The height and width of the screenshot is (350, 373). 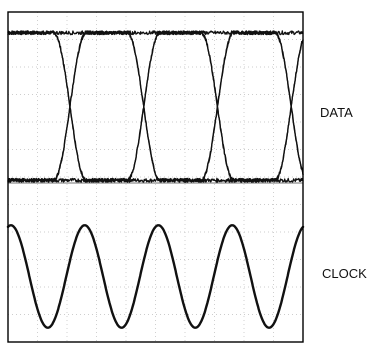 I want to click on data-channel-label: DATA, so click(x=336, y=112).